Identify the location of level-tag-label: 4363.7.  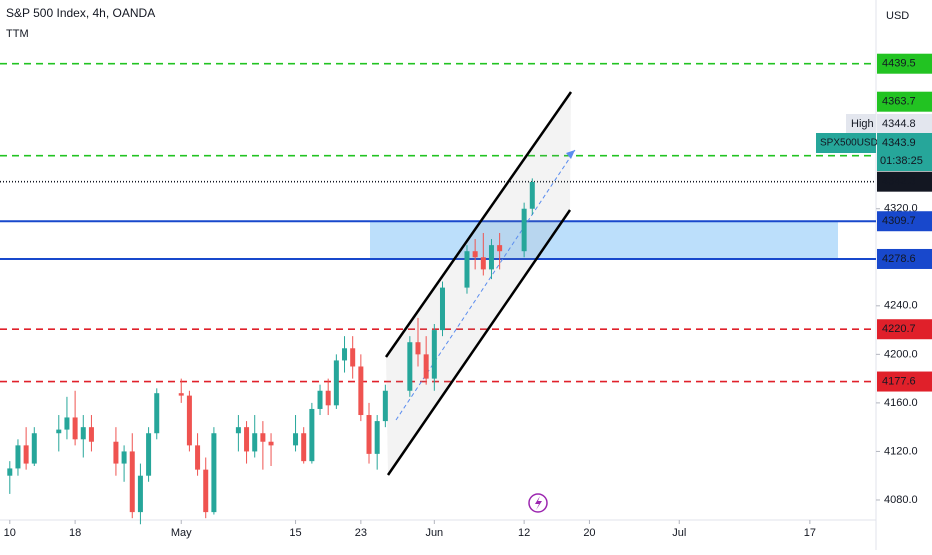
(899, 102).